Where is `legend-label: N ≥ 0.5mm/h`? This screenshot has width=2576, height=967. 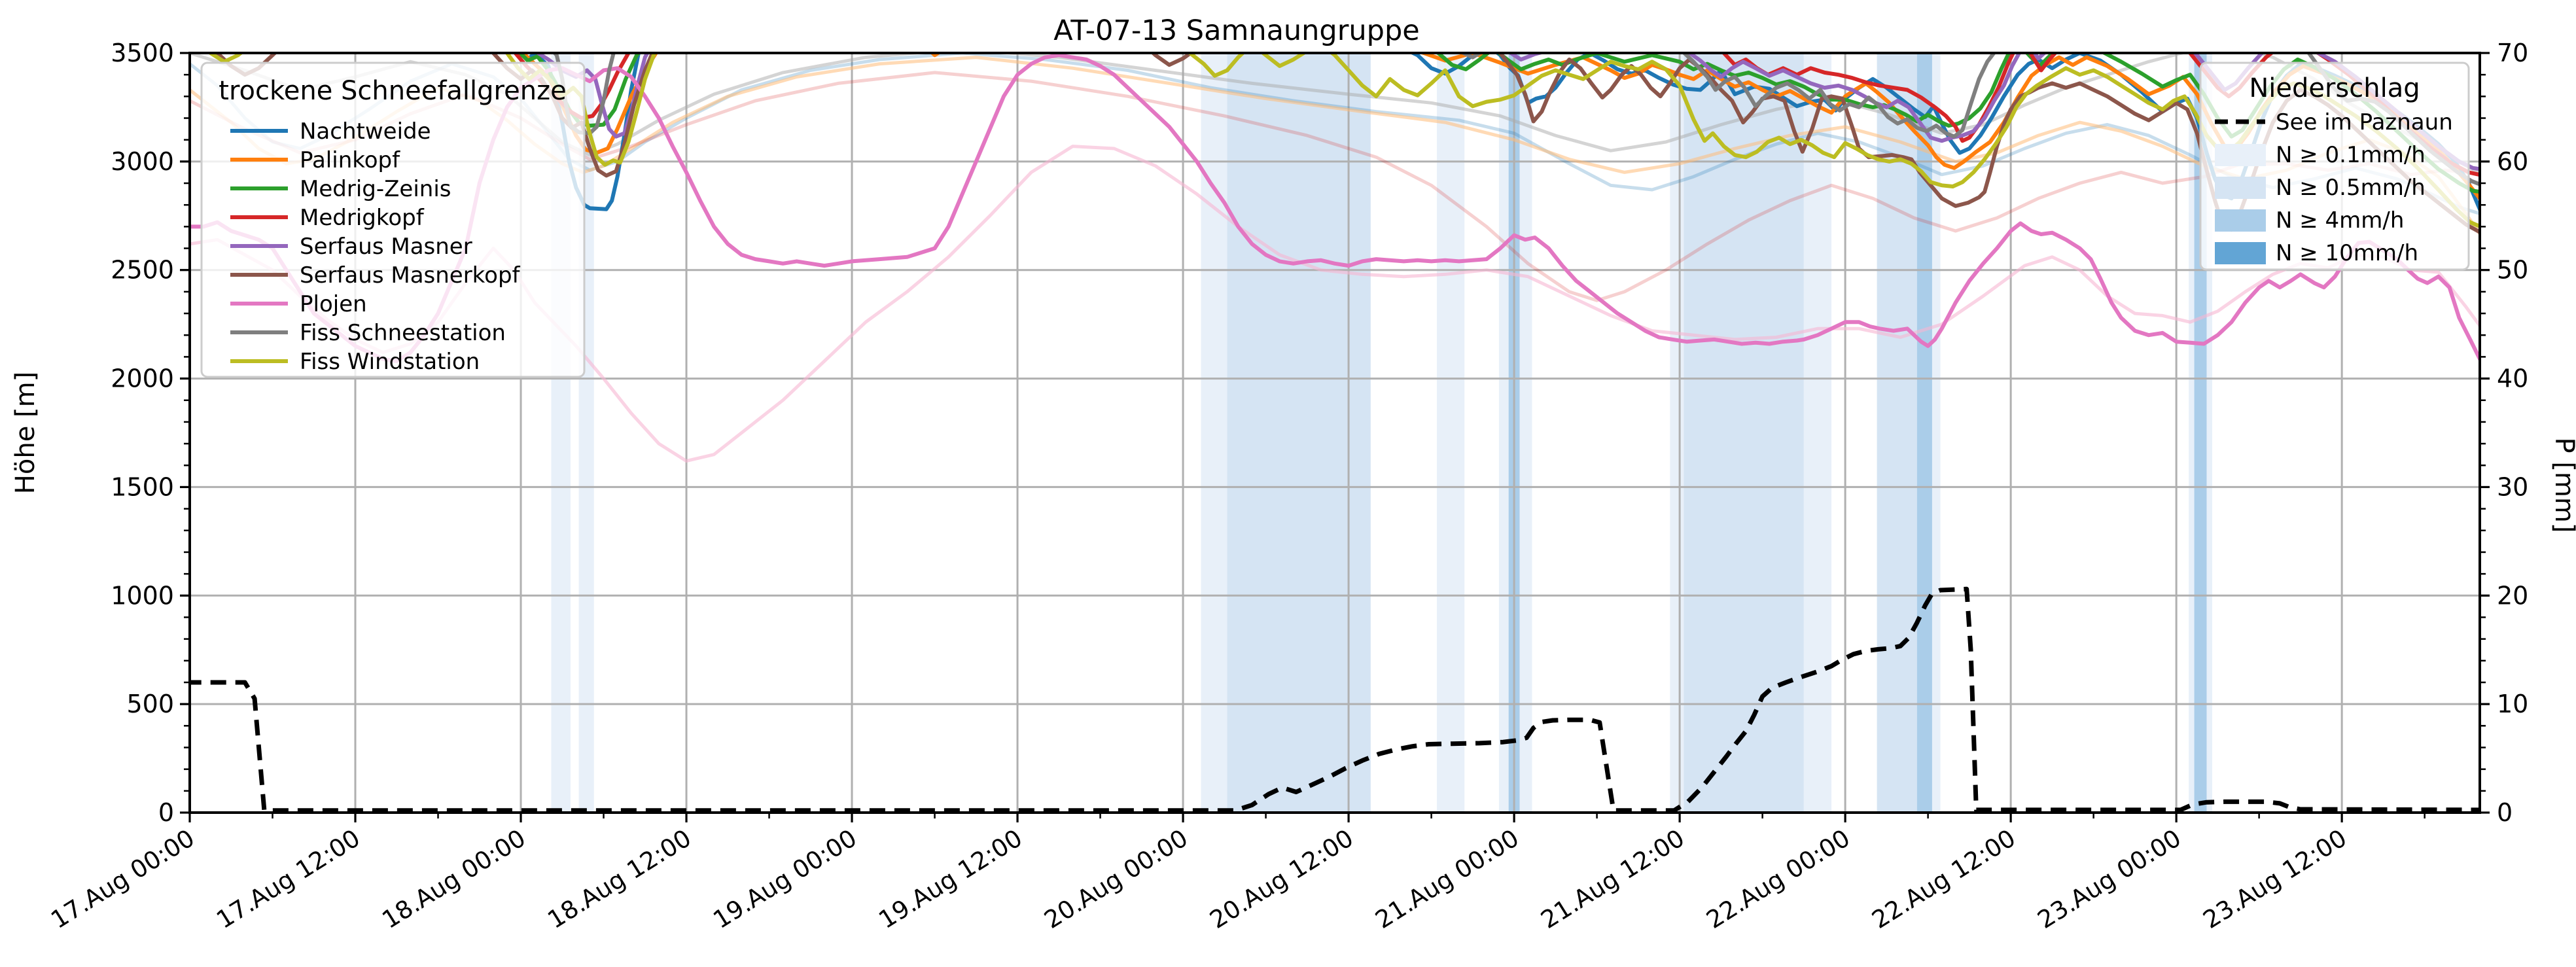 legend-label: N ≥ 0.5mm/h is located at coordinates (2351, 188).